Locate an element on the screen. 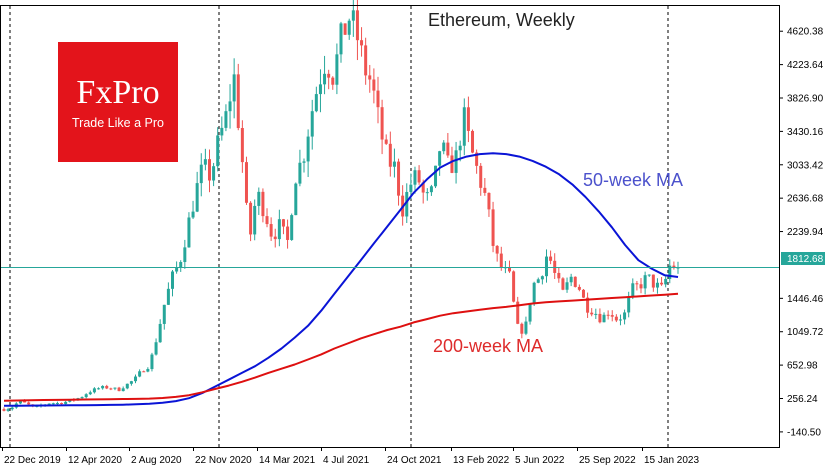  y-tick-label: 4223.64 is located at coordinates (805, 65).